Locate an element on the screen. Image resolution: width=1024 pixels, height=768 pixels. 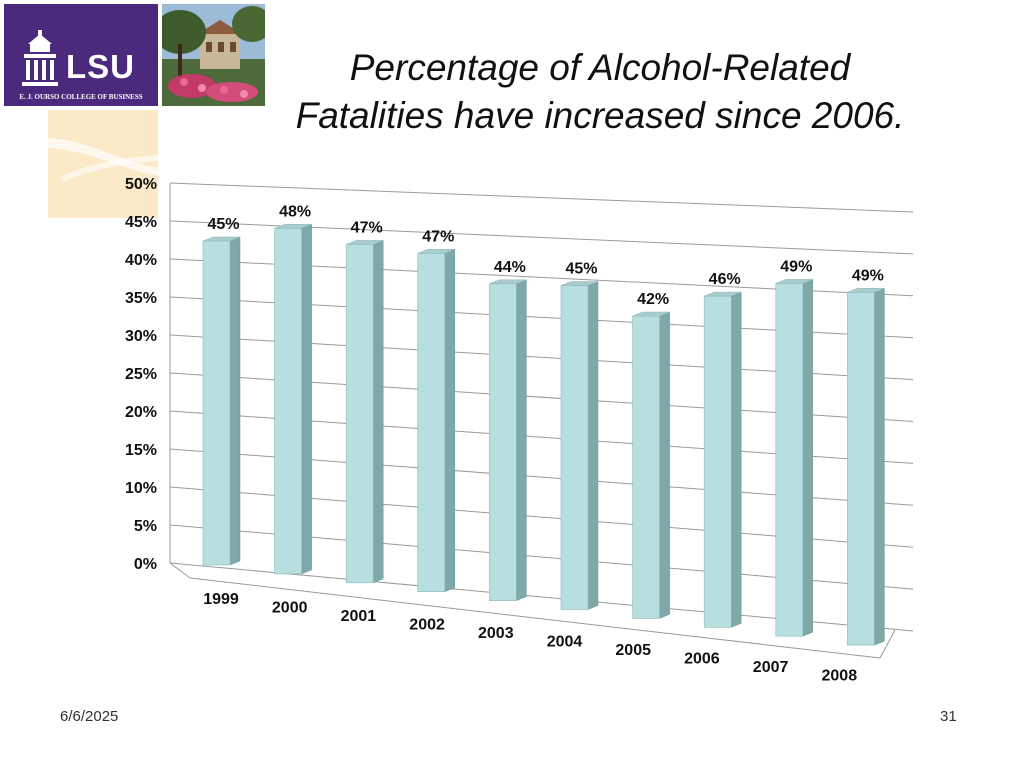
decorative-tile is located at coordinates (103, 164).